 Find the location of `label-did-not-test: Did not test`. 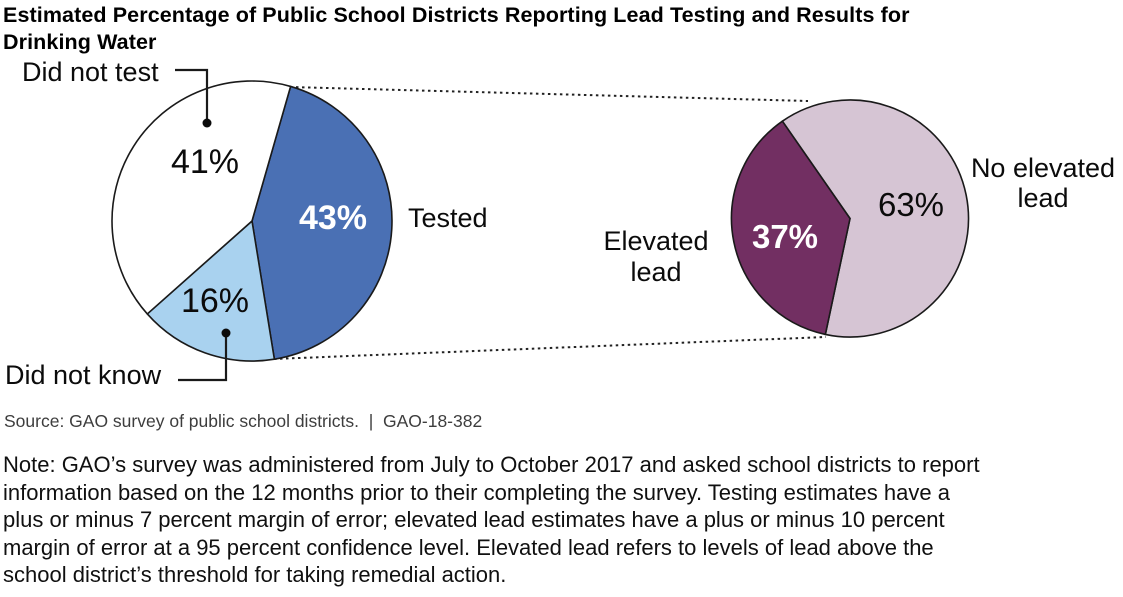

label-did-not-test: Did not test is located at coordinates (90, 72).